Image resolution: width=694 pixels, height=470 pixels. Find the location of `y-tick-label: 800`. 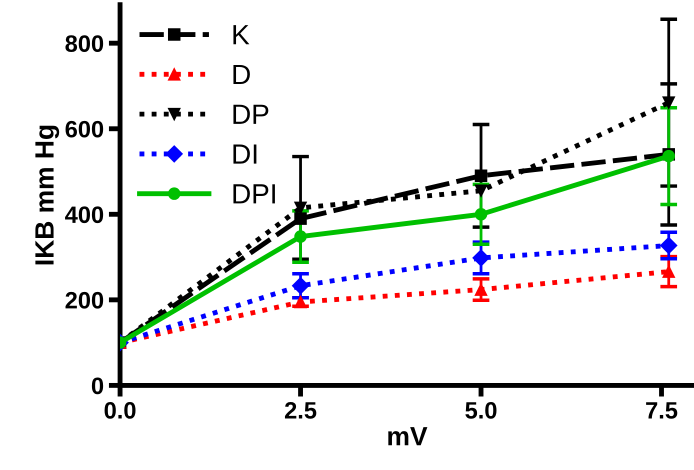

y-tick-label: 800 is located at coordinates (84, 43).